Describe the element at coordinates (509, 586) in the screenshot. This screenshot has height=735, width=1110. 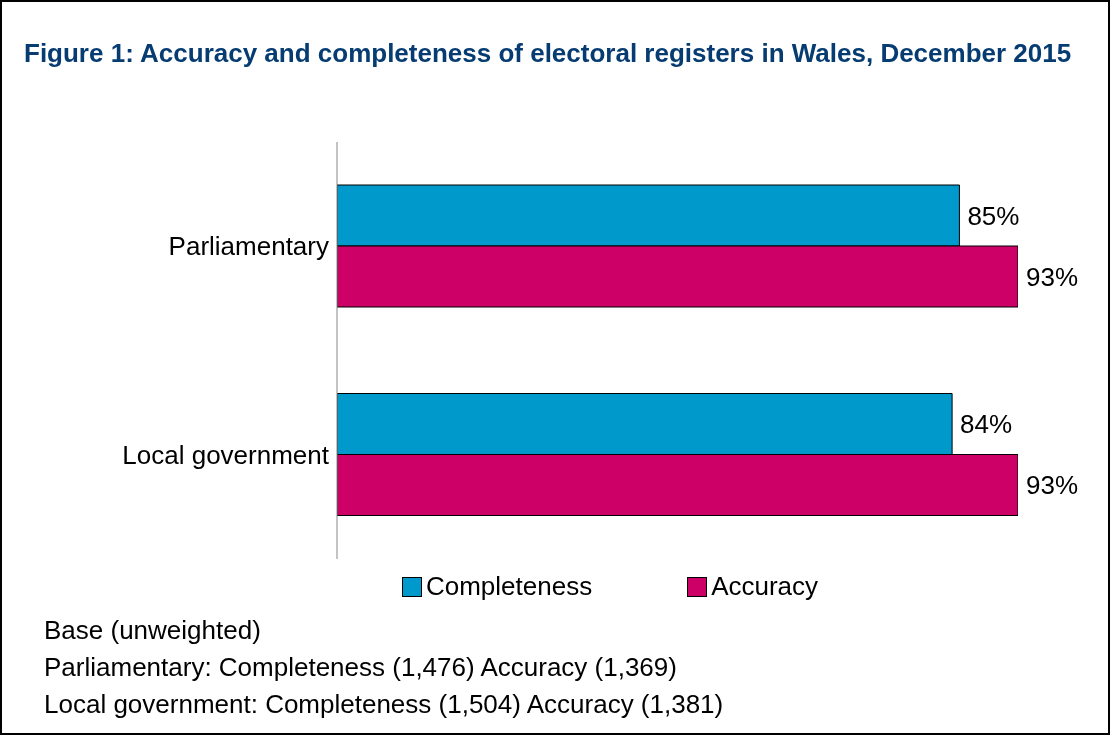
I see `legend-label: Completeness` at that location.